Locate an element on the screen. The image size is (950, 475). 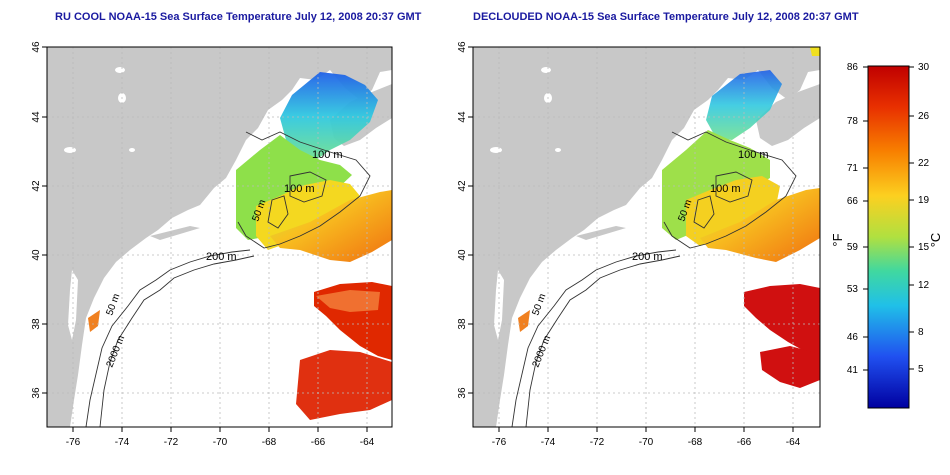
left-ytick-label: 44 is located at coordinates (36, 117).